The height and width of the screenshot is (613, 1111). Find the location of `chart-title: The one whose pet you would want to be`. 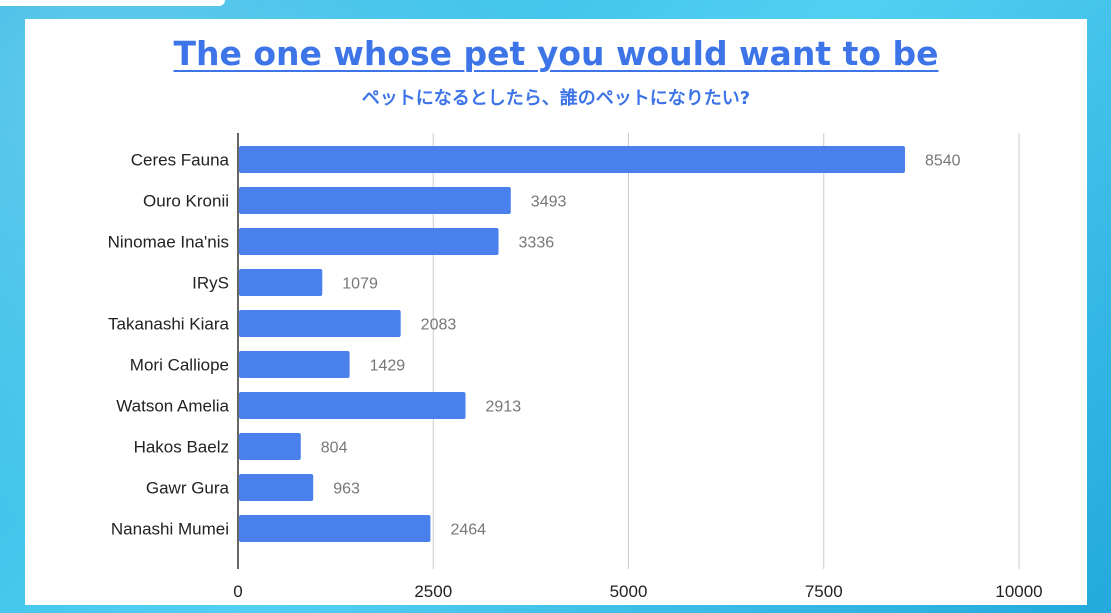

chart-title: The one whose pet you would want to be is located at coordinates (556, 54).